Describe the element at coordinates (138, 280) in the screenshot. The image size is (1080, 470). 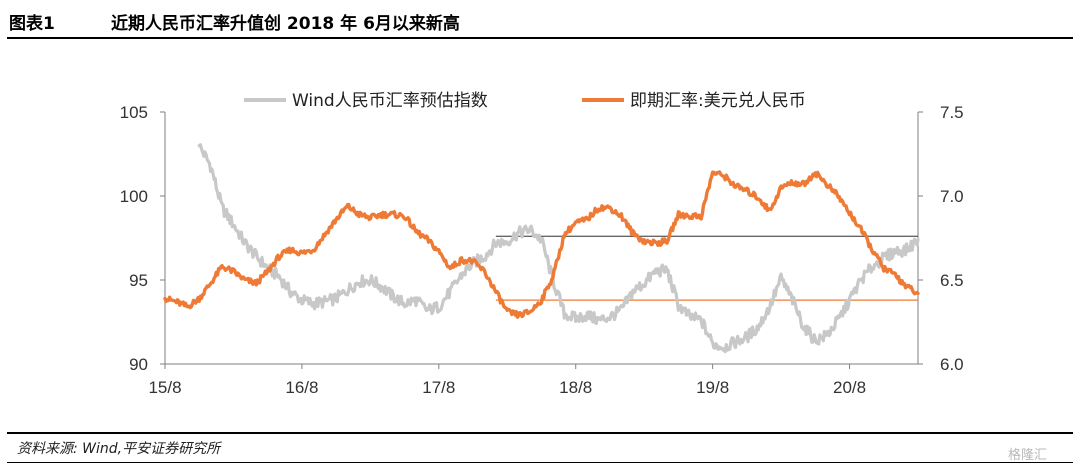
I see `left-axis-tick-label: 95` at that location.